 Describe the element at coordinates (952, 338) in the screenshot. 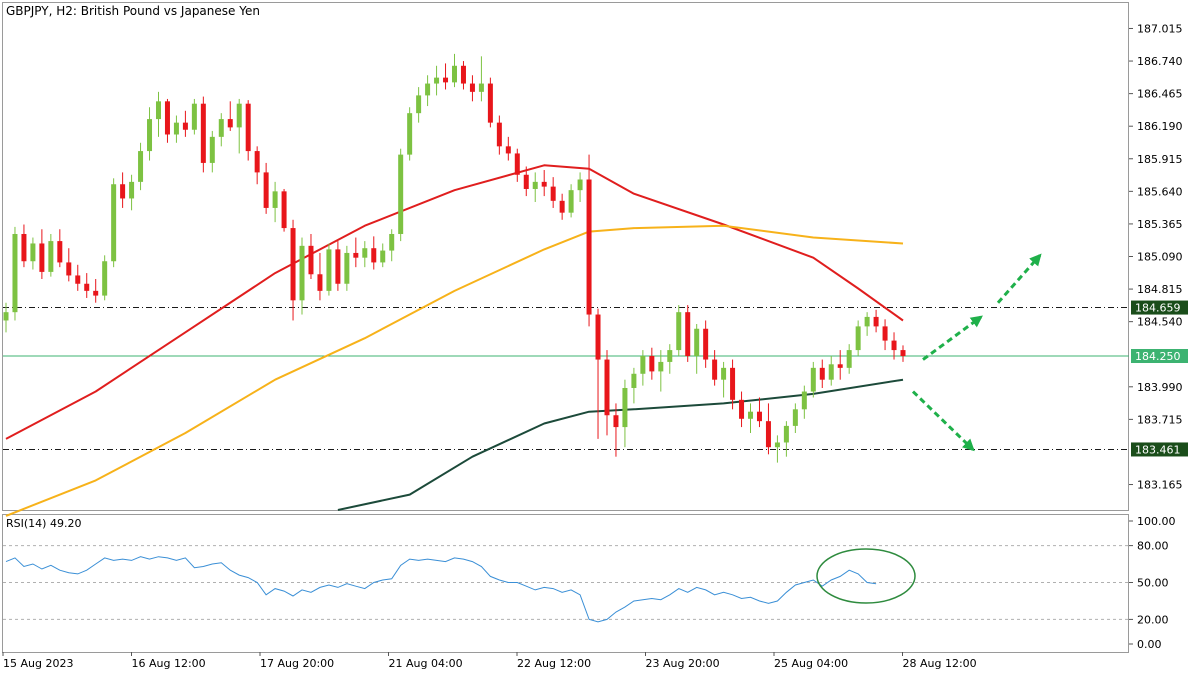

I see `projection-arrow` at that location.